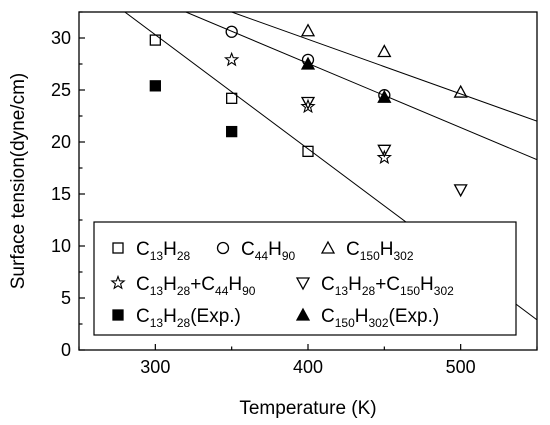 The width and height of the screenshot is (550, 425). I want to click on x-axis-title: Temperature (K), so click(307, 408).